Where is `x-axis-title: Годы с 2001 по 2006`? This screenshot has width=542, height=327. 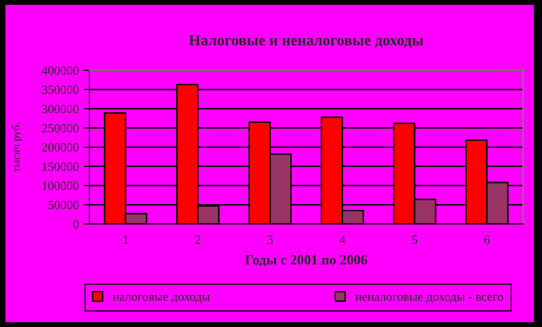
x-axis-title: Годы с 2001 по 2006 is located at coordinates (306, 261).